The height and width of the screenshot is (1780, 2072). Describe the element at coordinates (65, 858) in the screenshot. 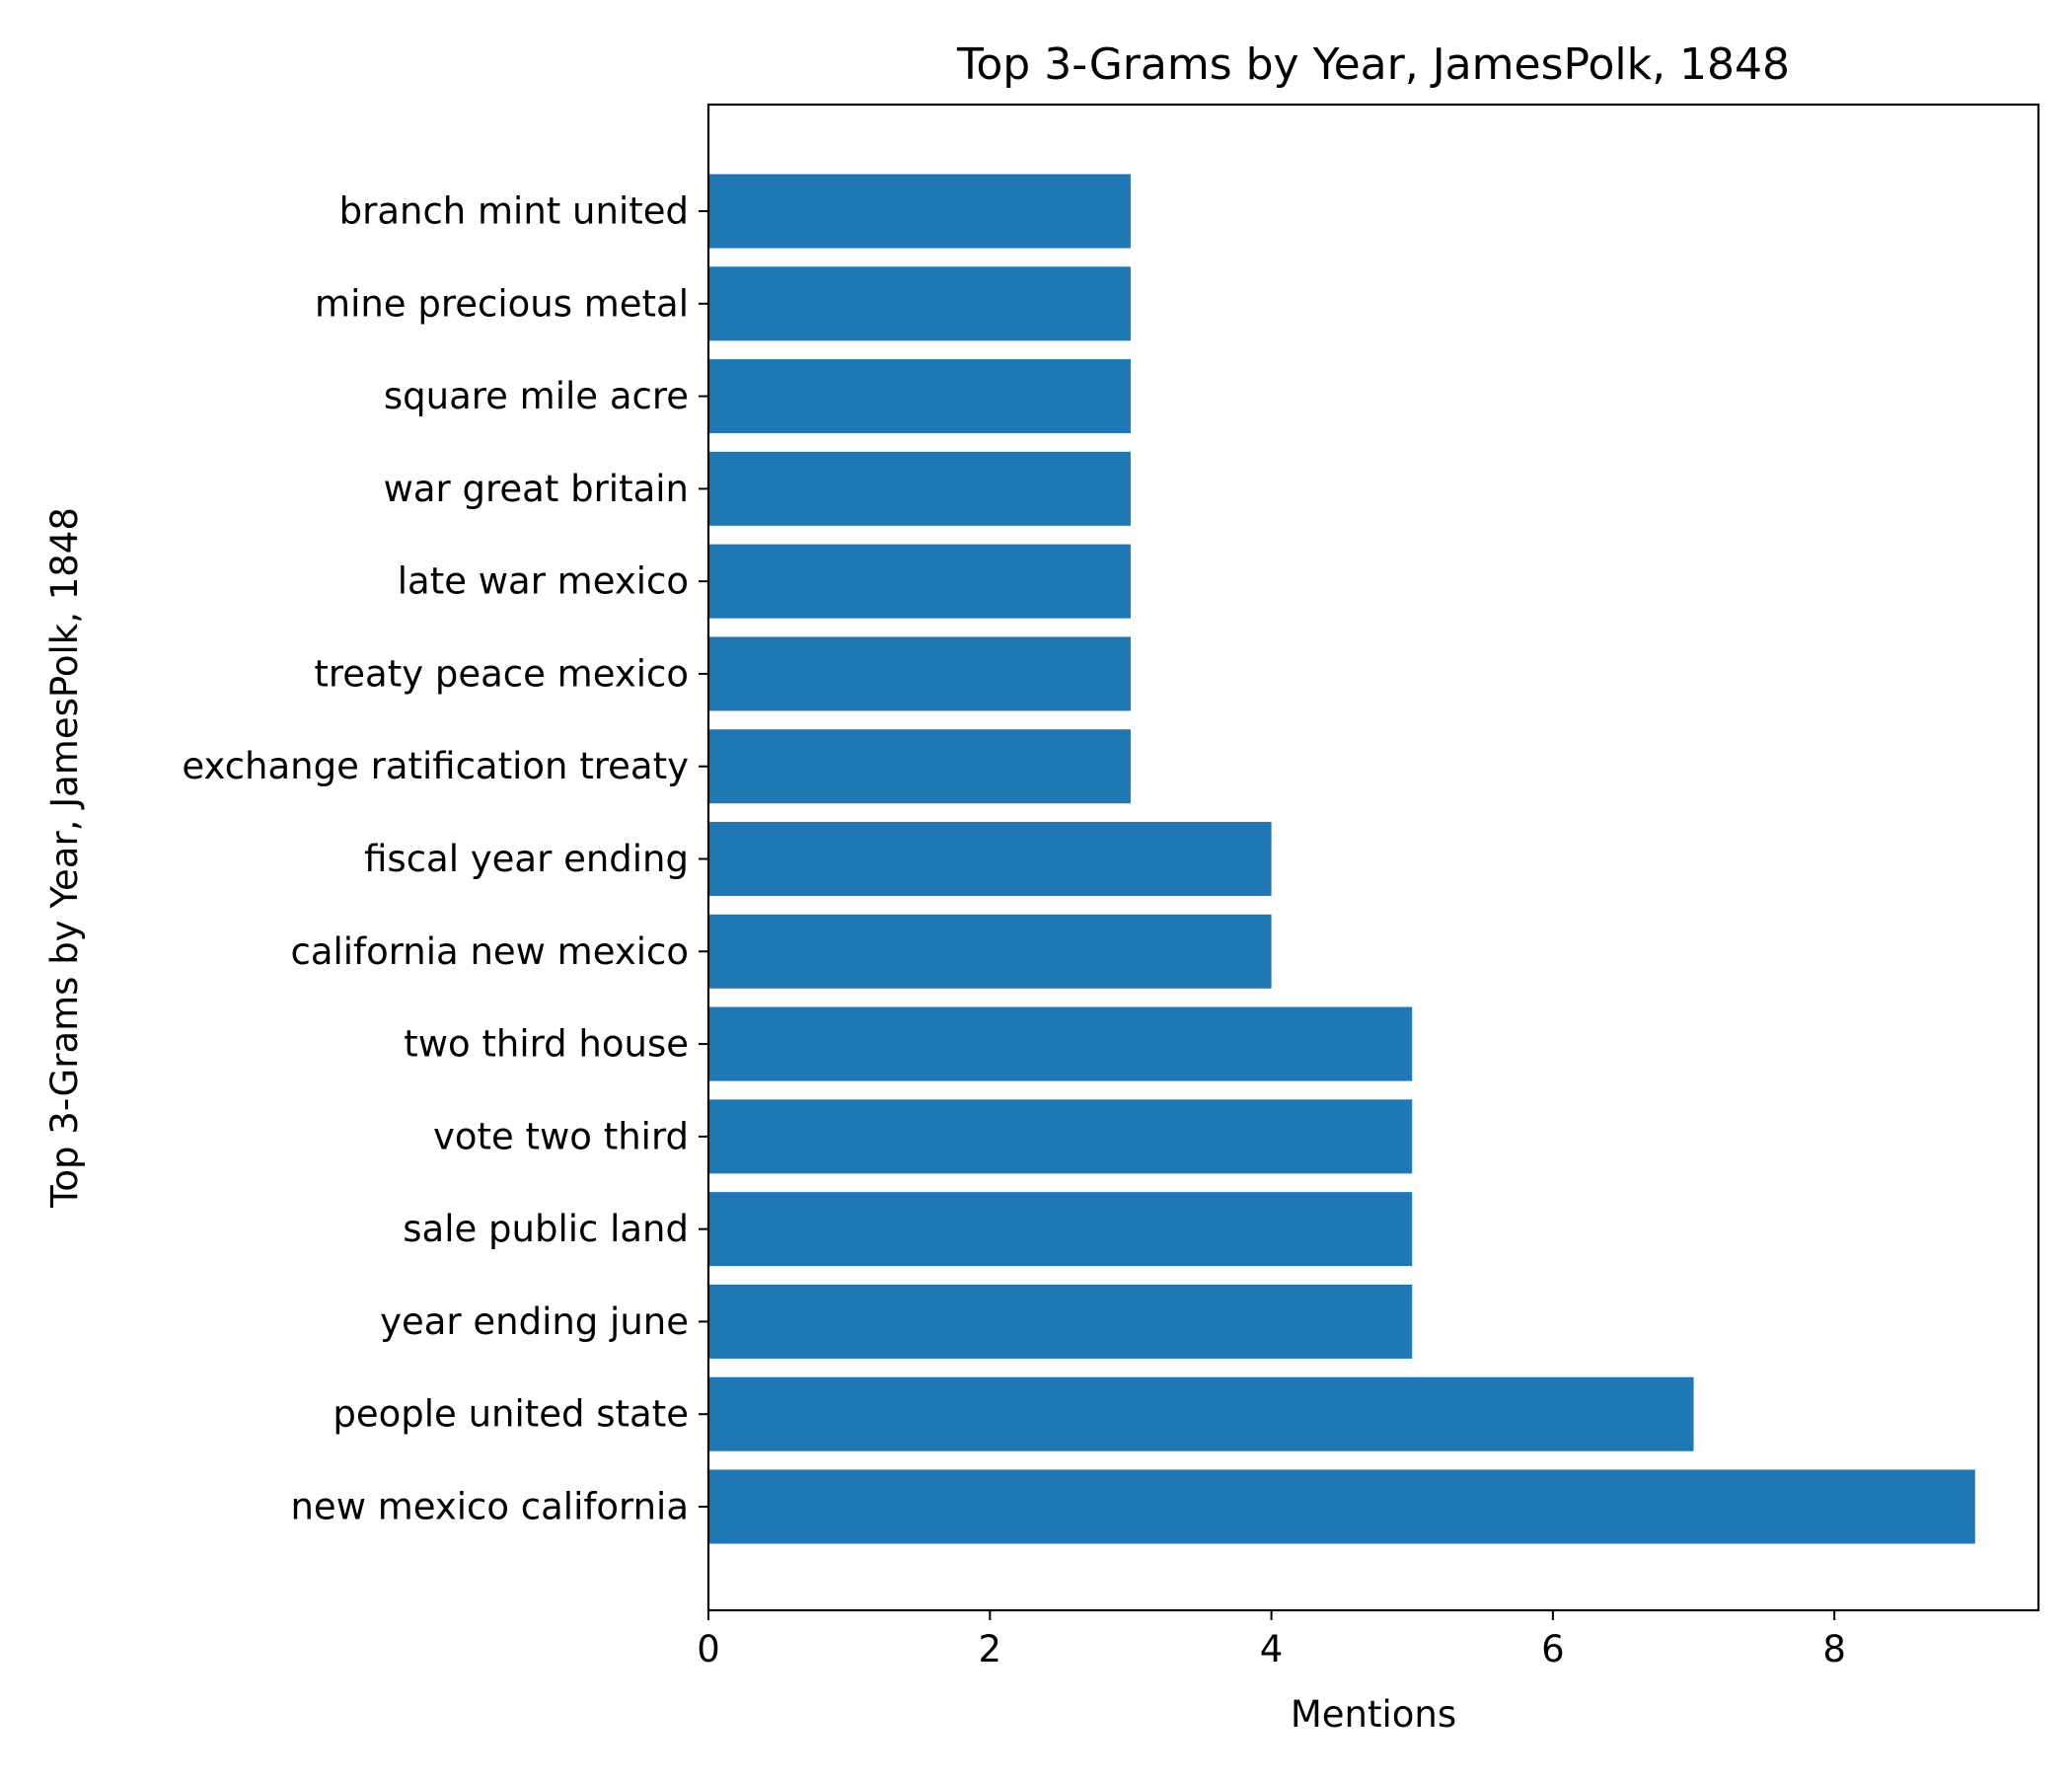

I see `y-axis-label: Top 3-Grams by Year, JamesPolk, 1848` at that location.